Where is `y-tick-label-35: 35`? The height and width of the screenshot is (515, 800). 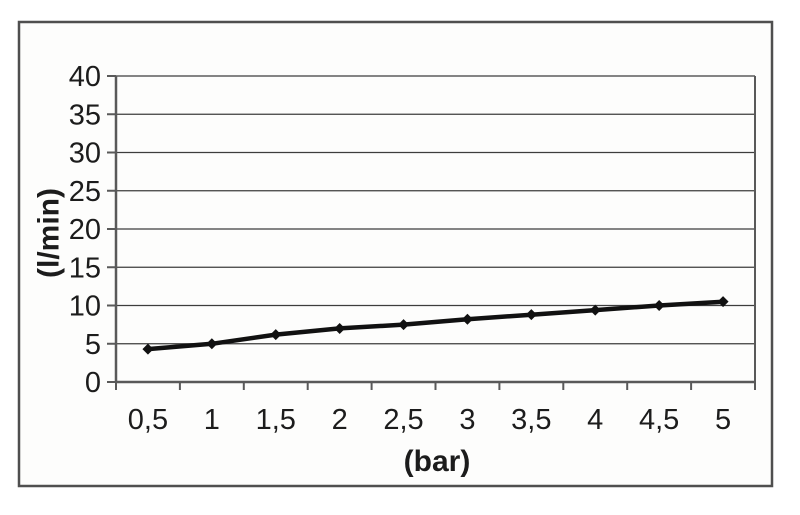 y-tick-label-35: 35 is located at coordinates (85, 115).